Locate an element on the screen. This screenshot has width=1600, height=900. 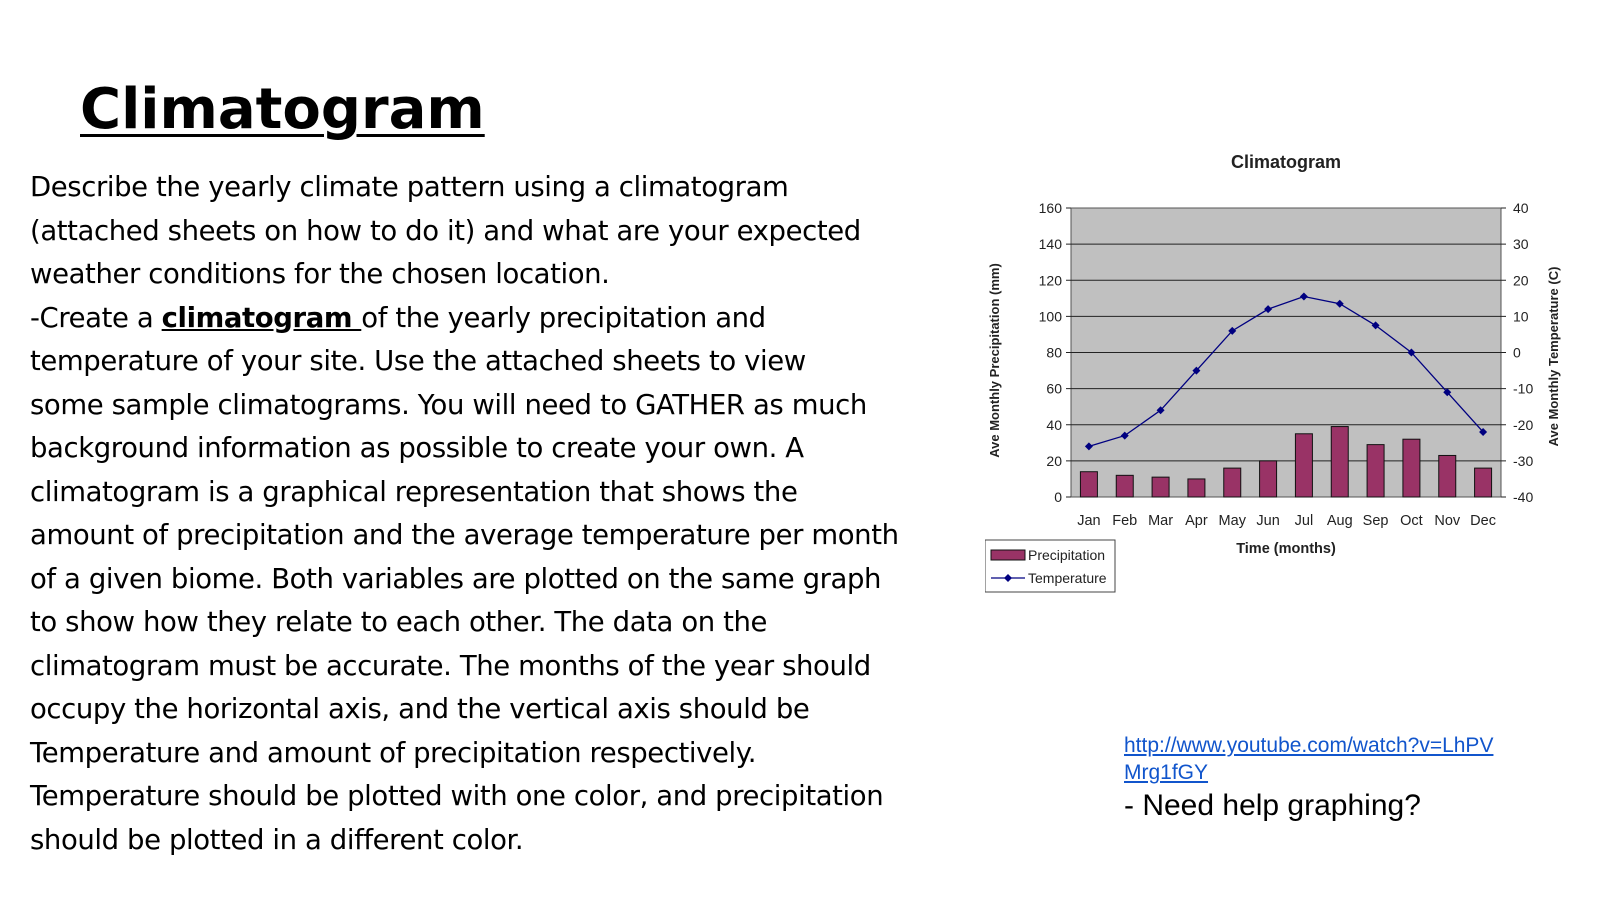
paragraph-text: of the yearly precipitation and is located at coordinates (563, 317).